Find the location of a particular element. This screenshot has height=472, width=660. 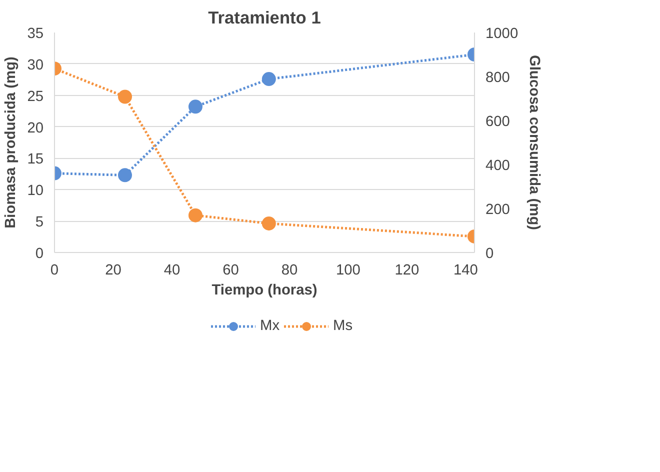

x-tick-label: 0 is located at coordinates (54, 270).